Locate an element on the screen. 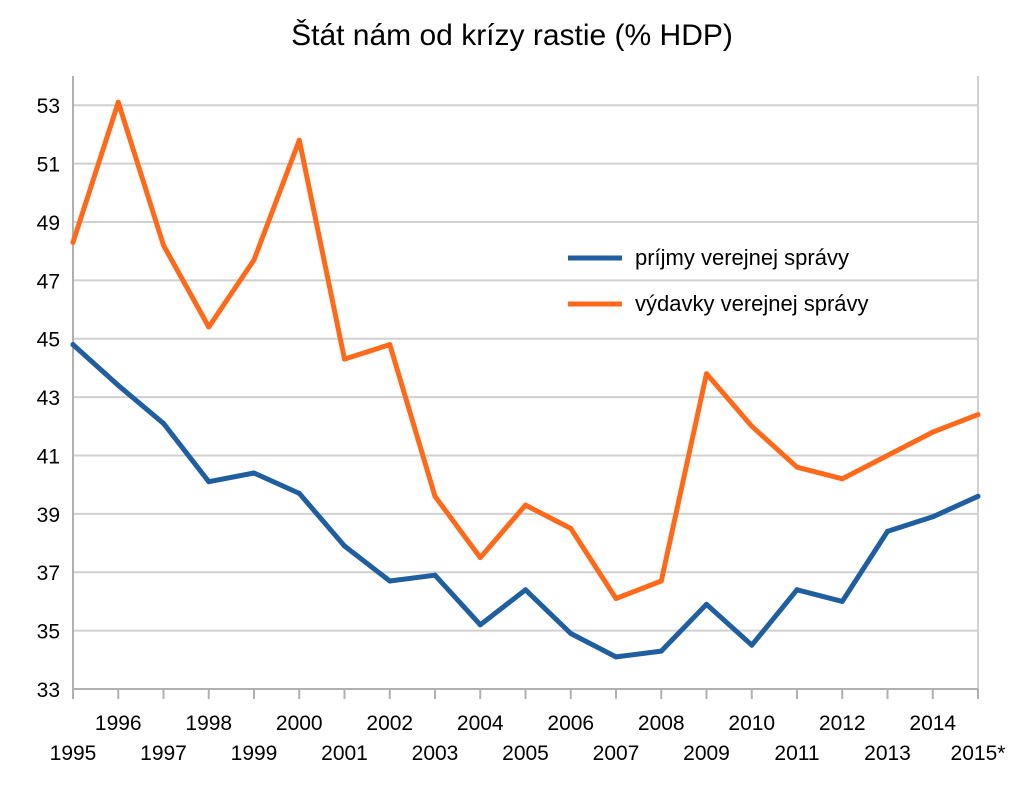  x-tick-label: 2015* is located at coordinates (978, 753).